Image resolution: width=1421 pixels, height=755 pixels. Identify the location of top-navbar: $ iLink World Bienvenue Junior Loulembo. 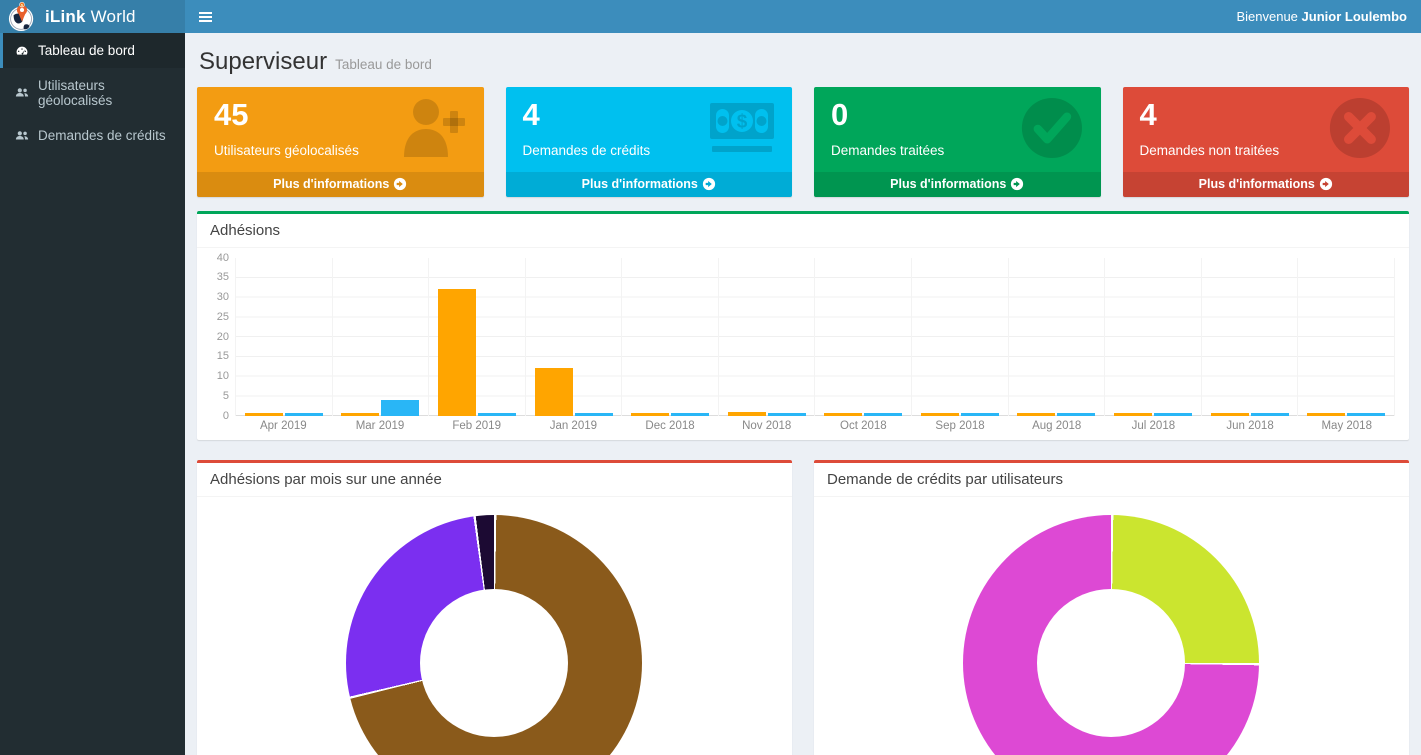
(710, 16).